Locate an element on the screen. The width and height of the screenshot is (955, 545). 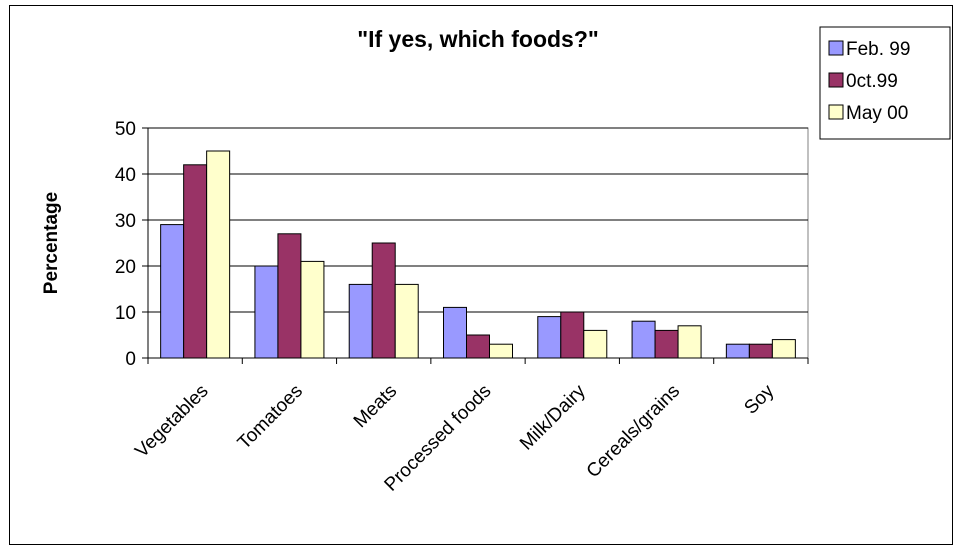
legend-label: 0ct.99 is located at coordinates (872, 81).